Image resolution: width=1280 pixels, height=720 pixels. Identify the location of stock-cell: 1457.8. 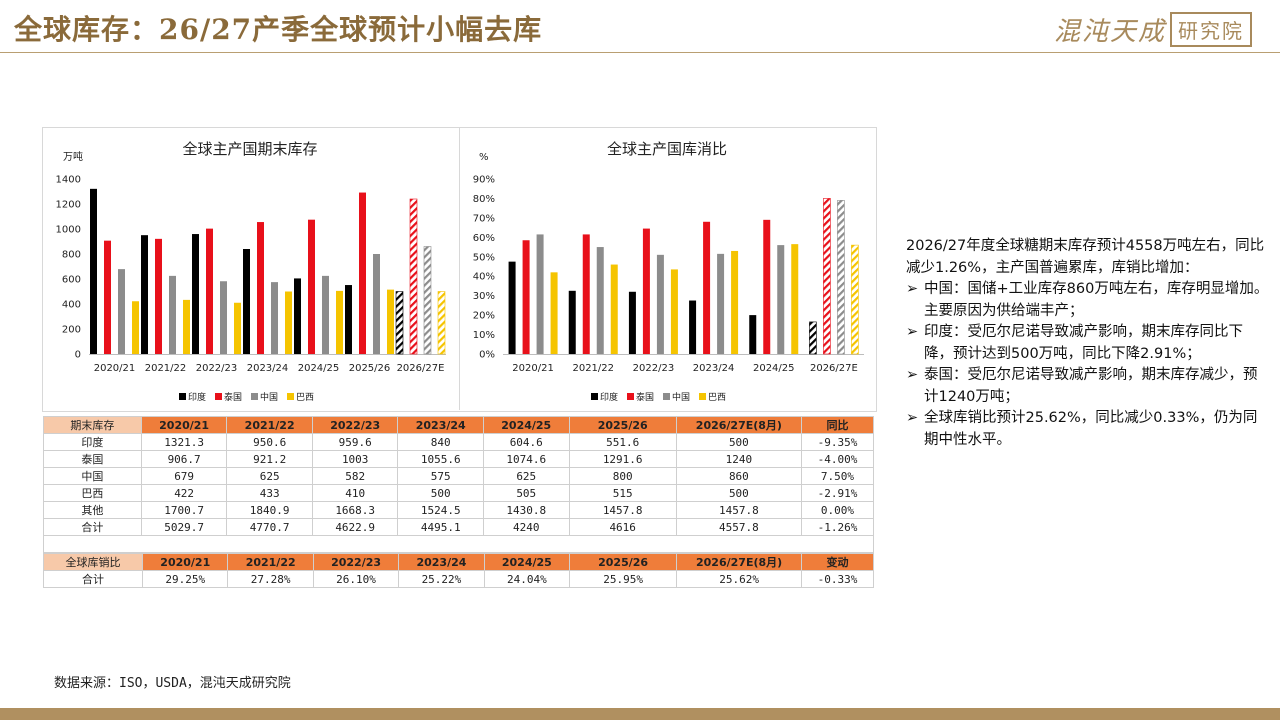
(622, 510).